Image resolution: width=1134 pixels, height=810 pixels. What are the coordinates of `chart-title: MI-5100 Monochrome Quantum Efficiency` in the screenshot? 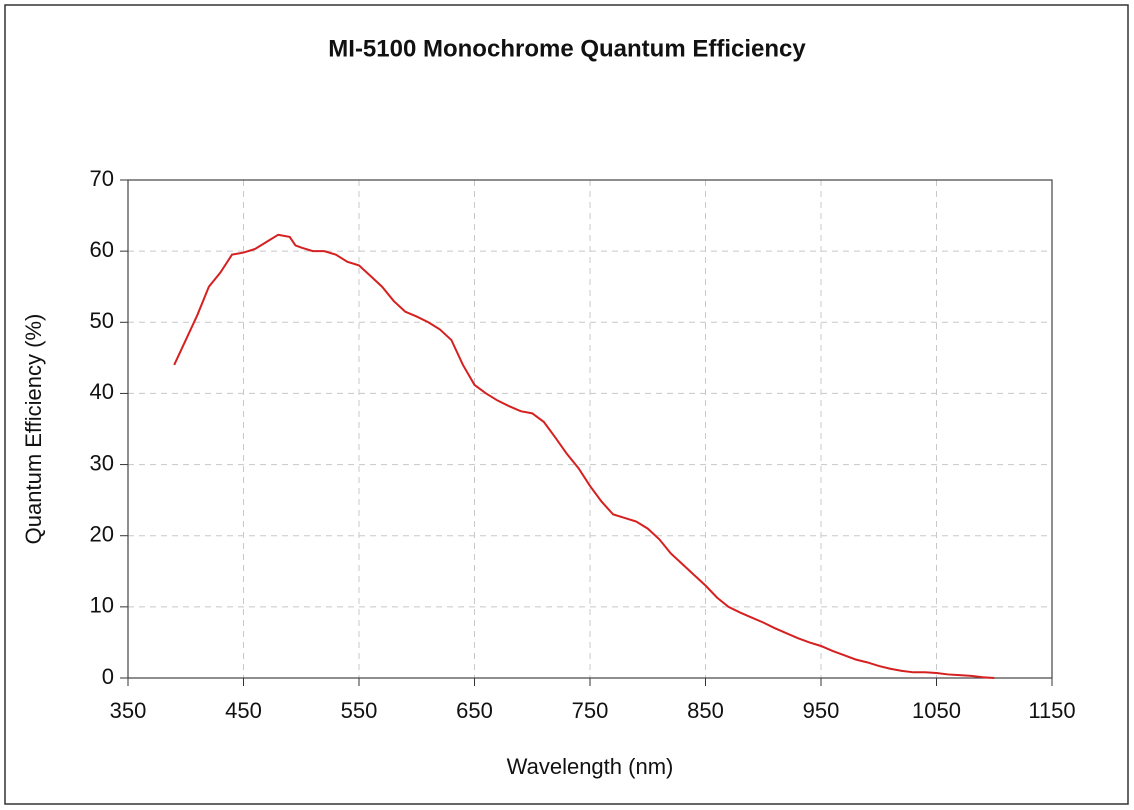 It's located at (567, 48).